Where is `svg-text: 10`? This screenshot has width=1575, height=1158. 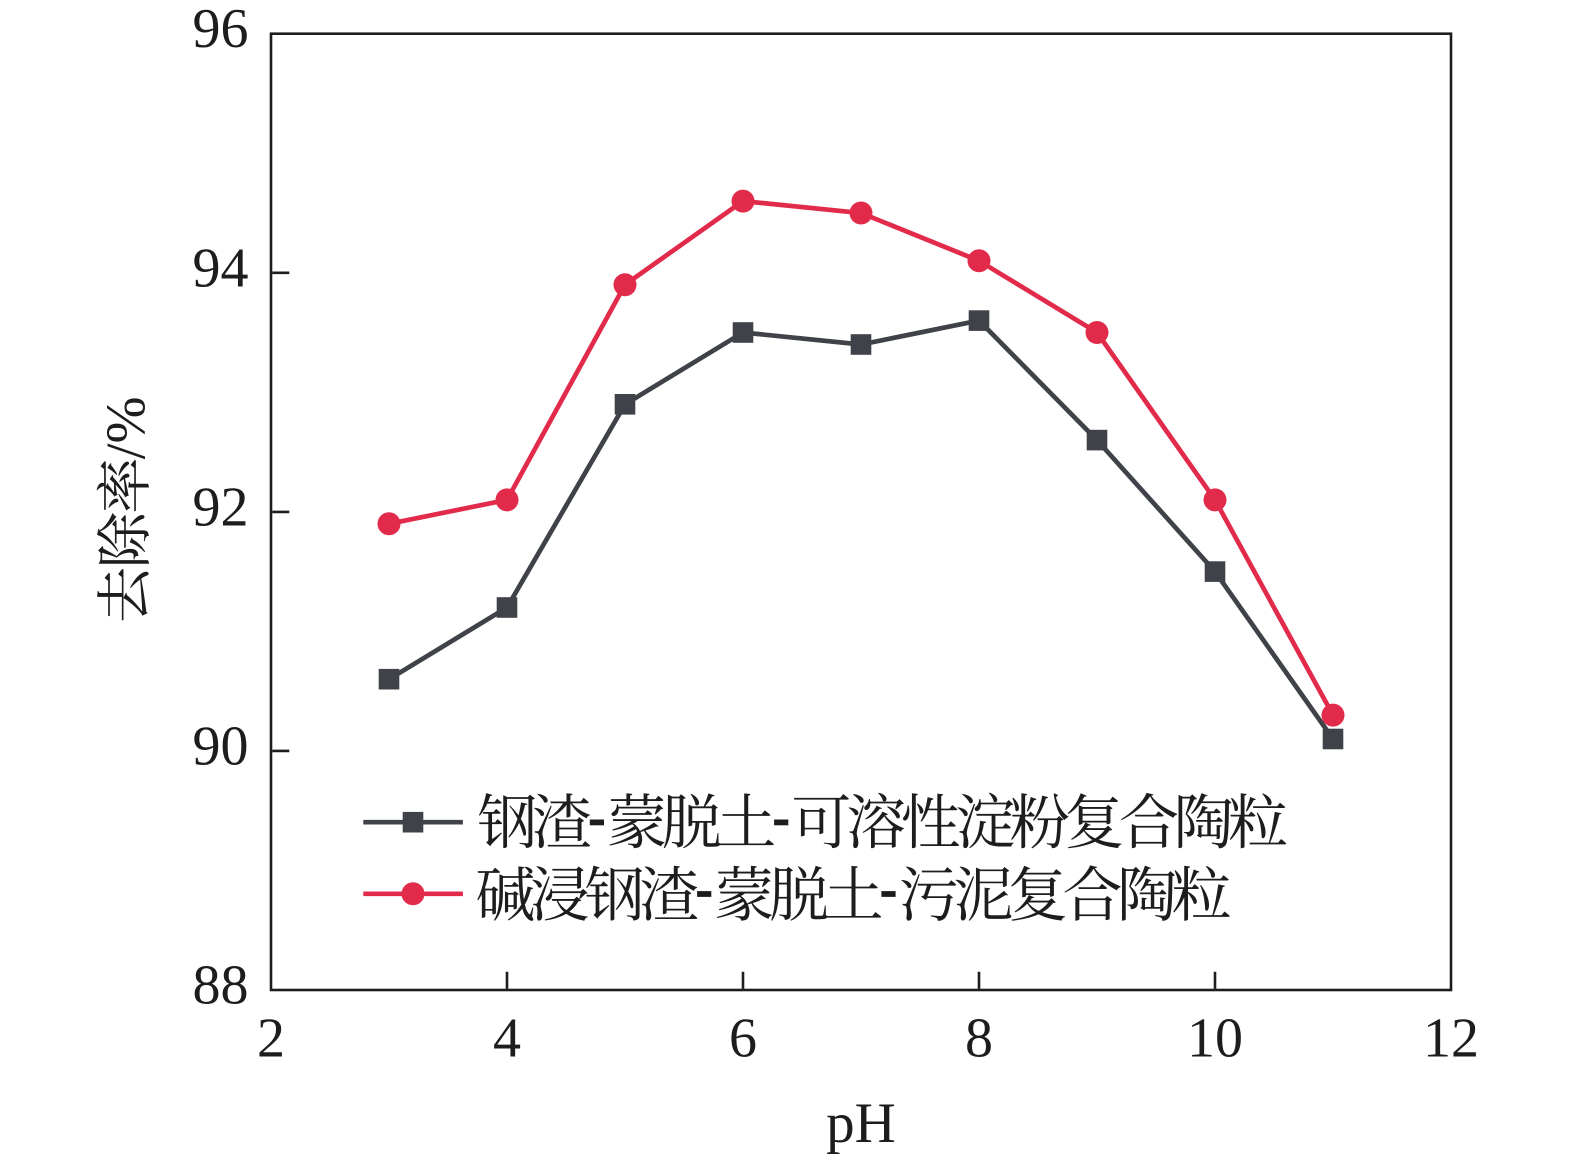 svg-text: 10 is located at coordinates (1215, 1039).